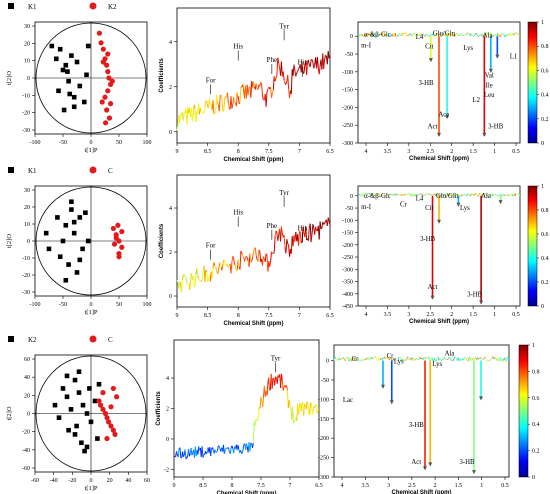  Describe the element at coordinates (366, 486) in the screenshot. I see `x-tick-label: 3.5` at that location.